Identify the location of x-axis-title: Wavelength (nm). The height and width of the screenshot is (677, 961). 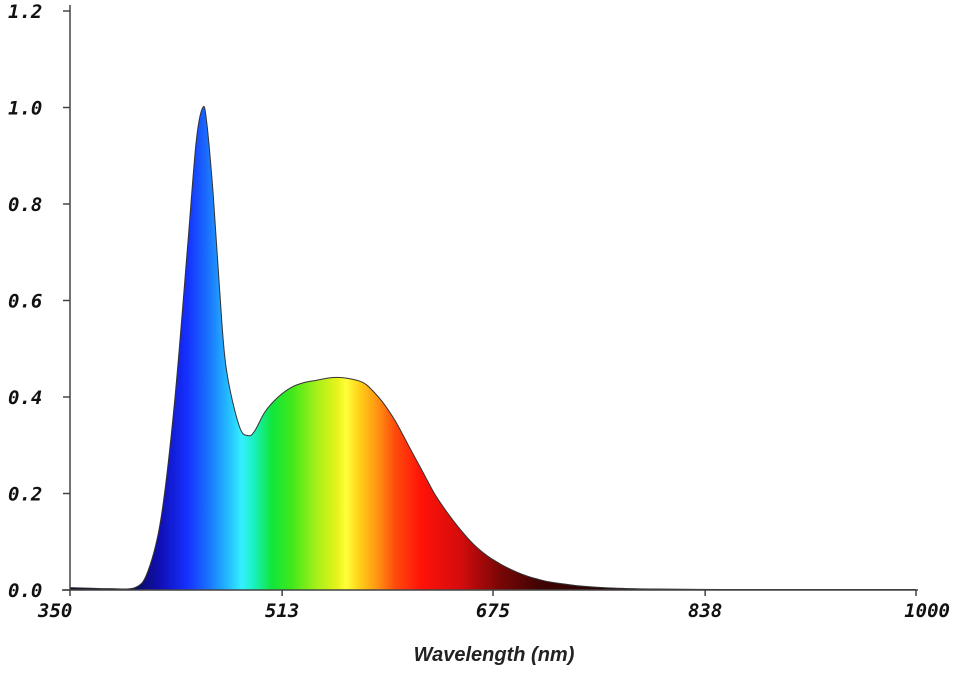
(494, 655).